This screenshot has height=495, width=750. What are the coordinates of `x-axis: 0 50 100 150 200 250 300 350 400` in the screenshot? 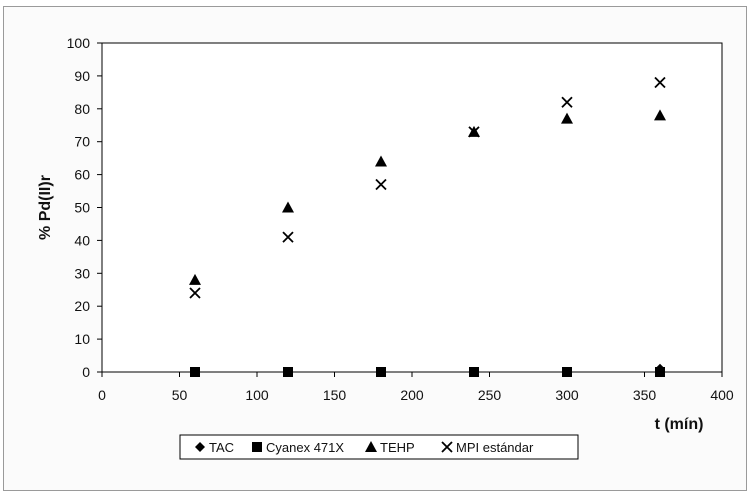 It's located at (416, 387).